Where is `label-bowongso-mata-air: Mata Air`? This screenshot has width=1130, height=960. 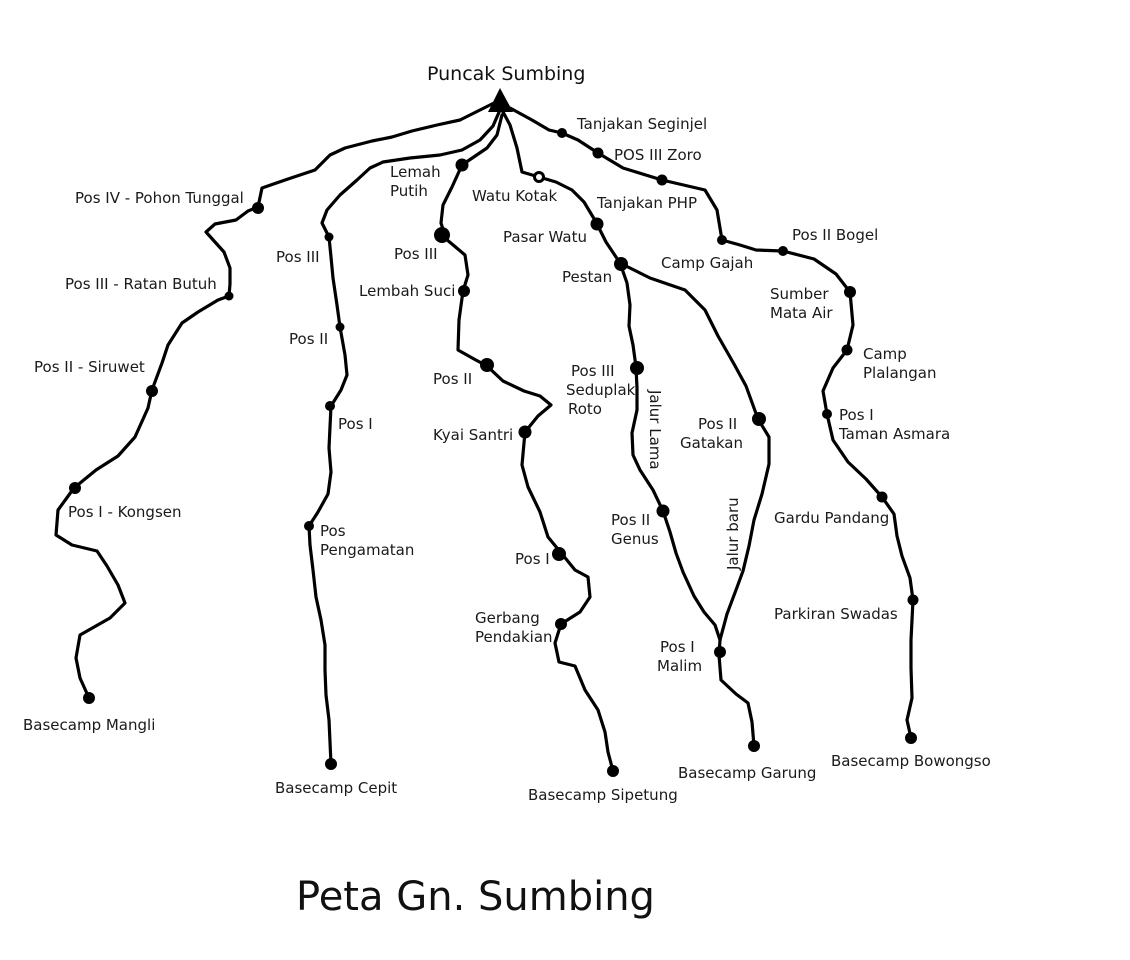 label-bowongso-mata-air: Mata Air is located at coordinates (801, 313).